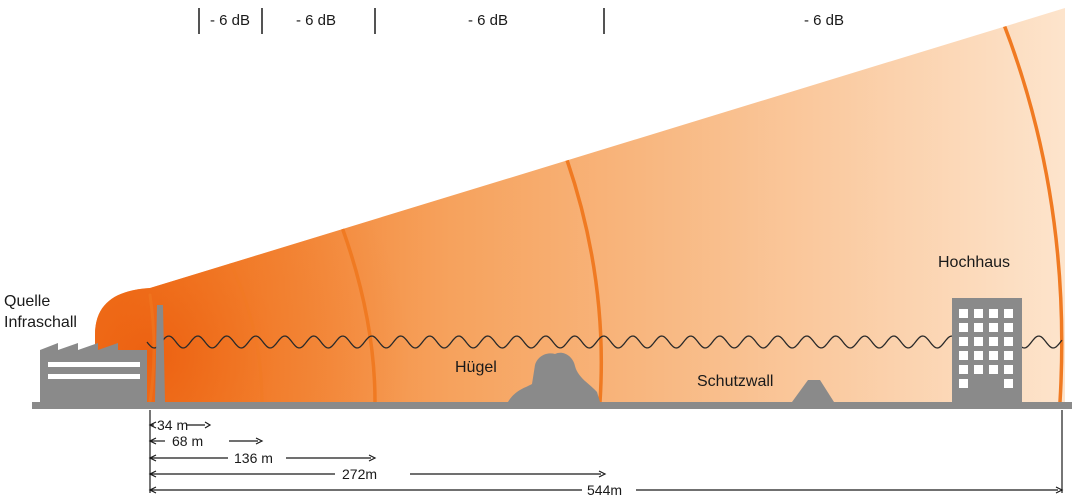  What do you see at coordinates (246, 331) in the screenshot?
I see `wavefront-68m` at bounding box center [246, 331].